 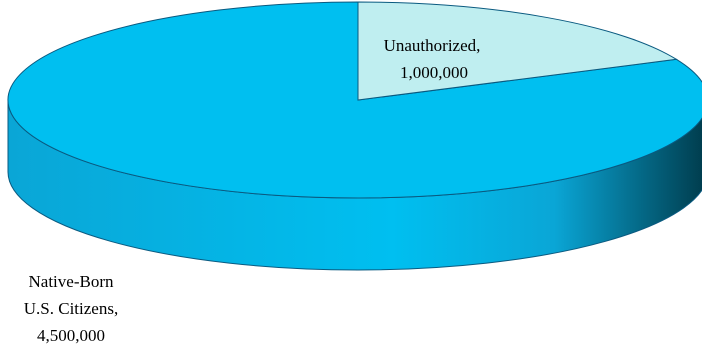 What do you see at coordinates (71, 308) in the screenshot?
I see `slice-label-native-born-line2: U.S. Citizens,` at bounding box center [71, 308].